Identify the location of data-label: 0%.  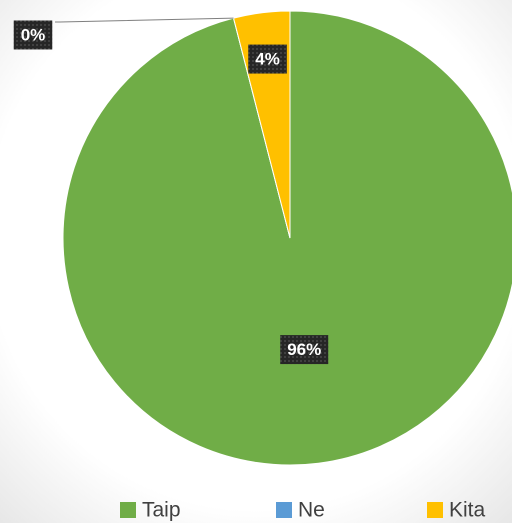
(33, 34).